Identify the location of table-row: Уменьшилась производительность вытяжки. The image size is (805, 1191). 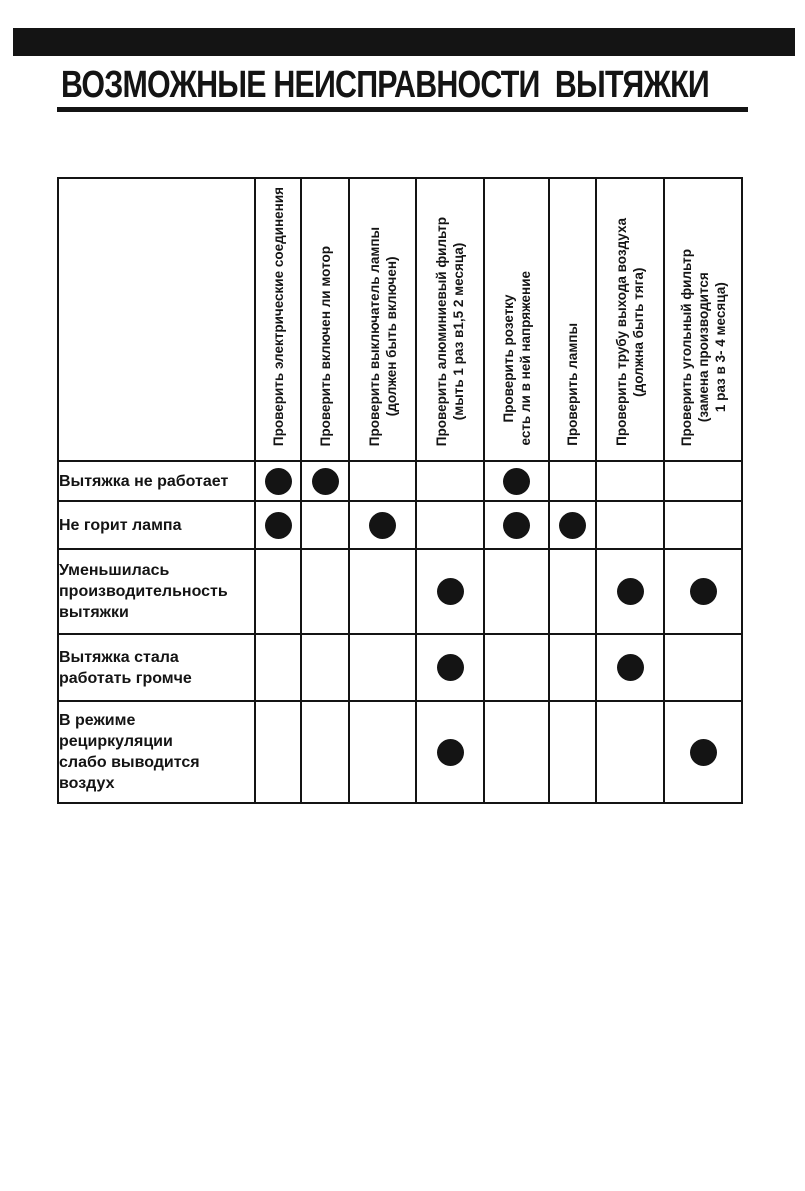
(400, 591).